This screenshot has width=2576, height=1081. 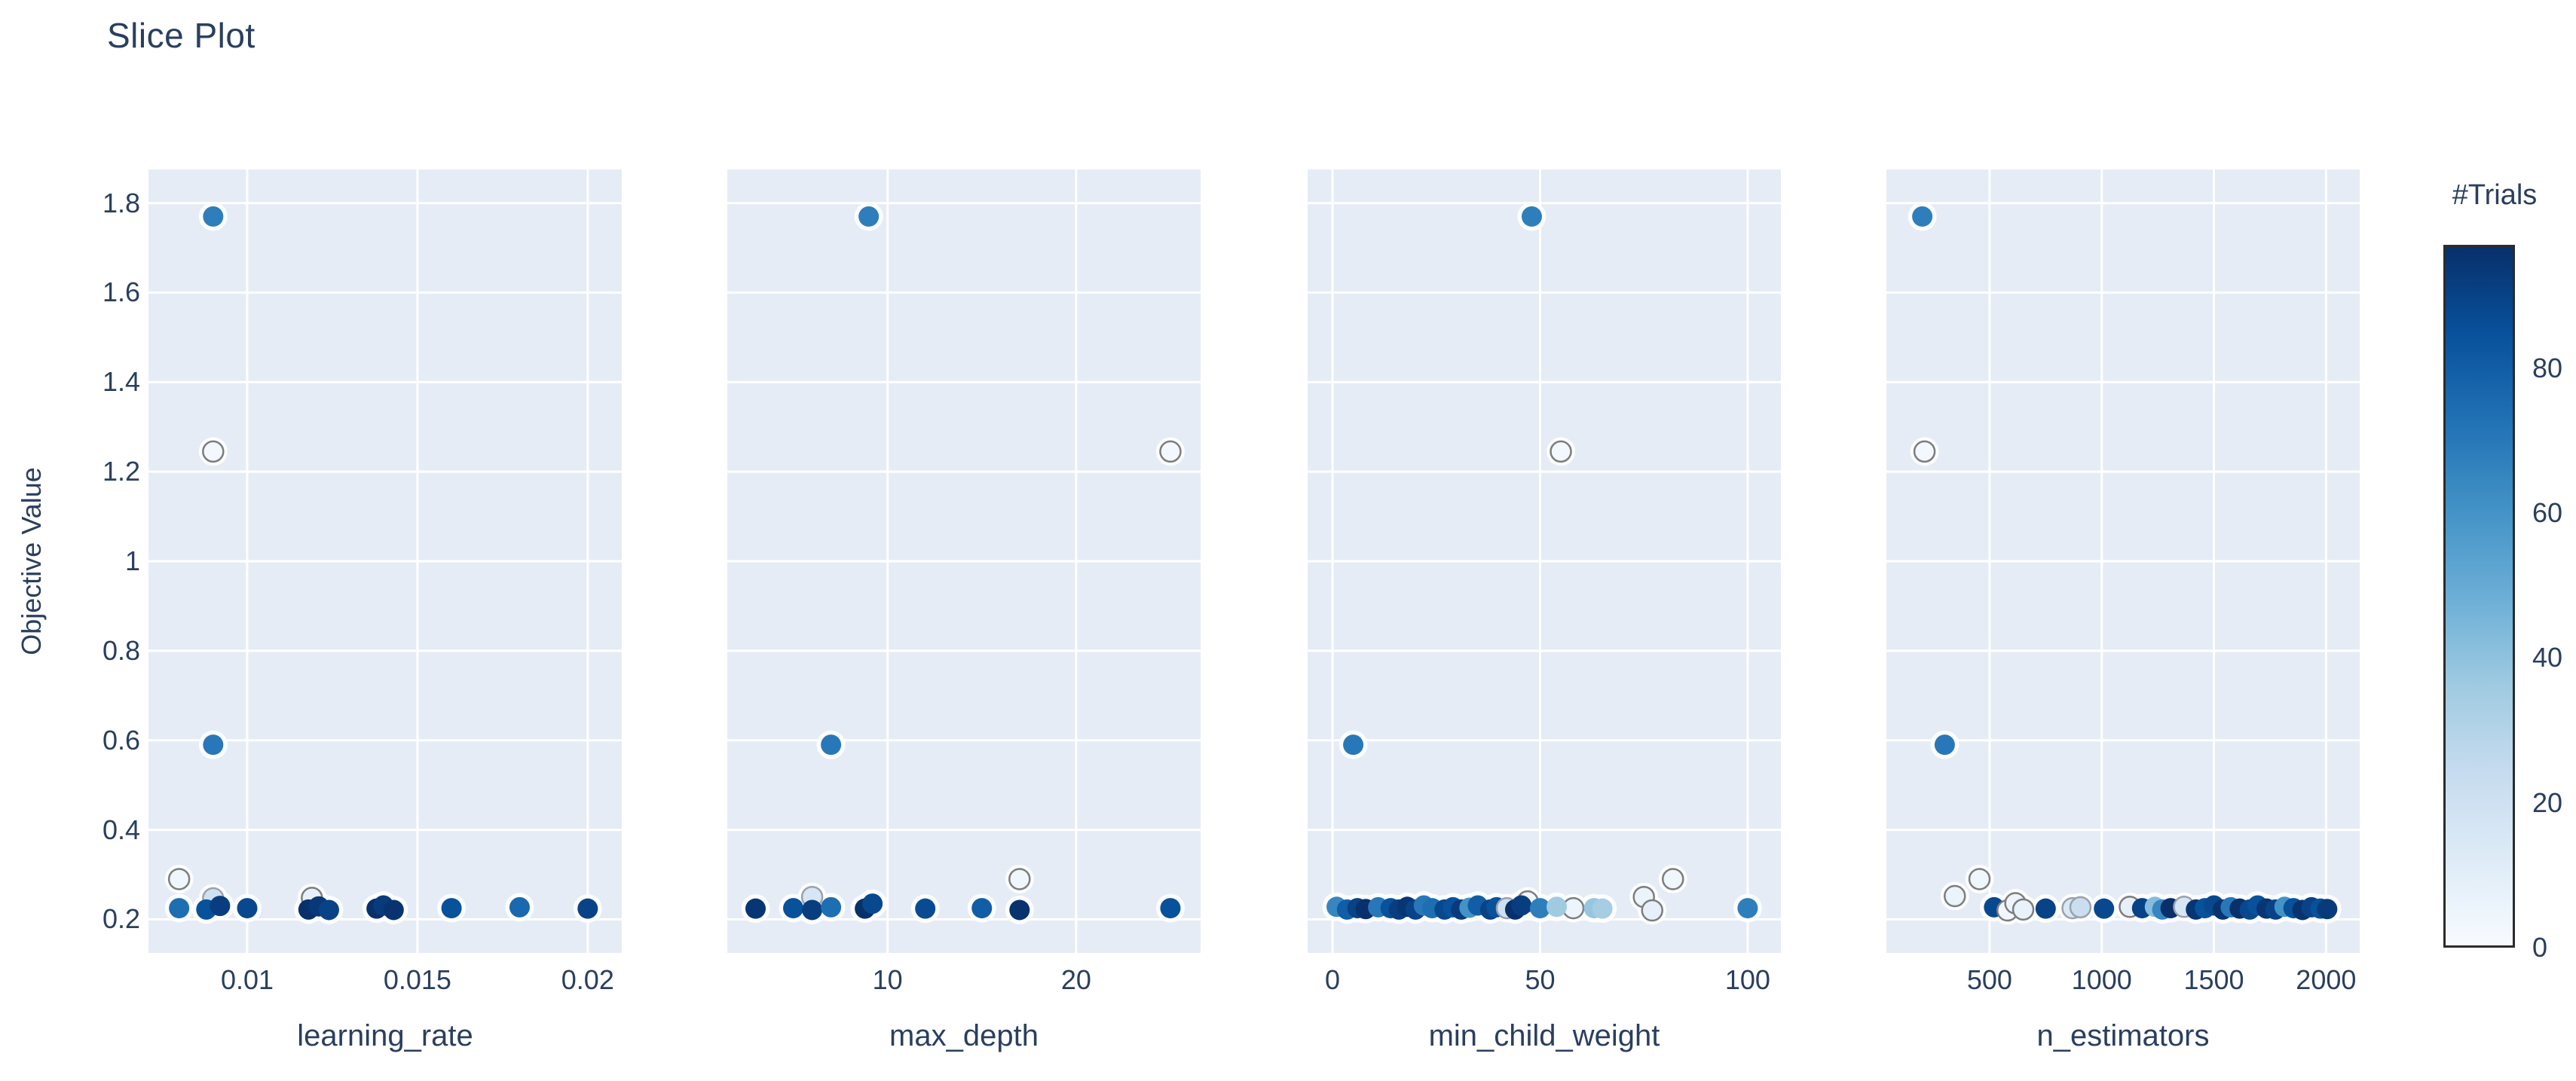 What do you see at coordinates (1747, 980) in the screenshot?
I see `x-tick-label: 100` at bounding box center [1747, 980].